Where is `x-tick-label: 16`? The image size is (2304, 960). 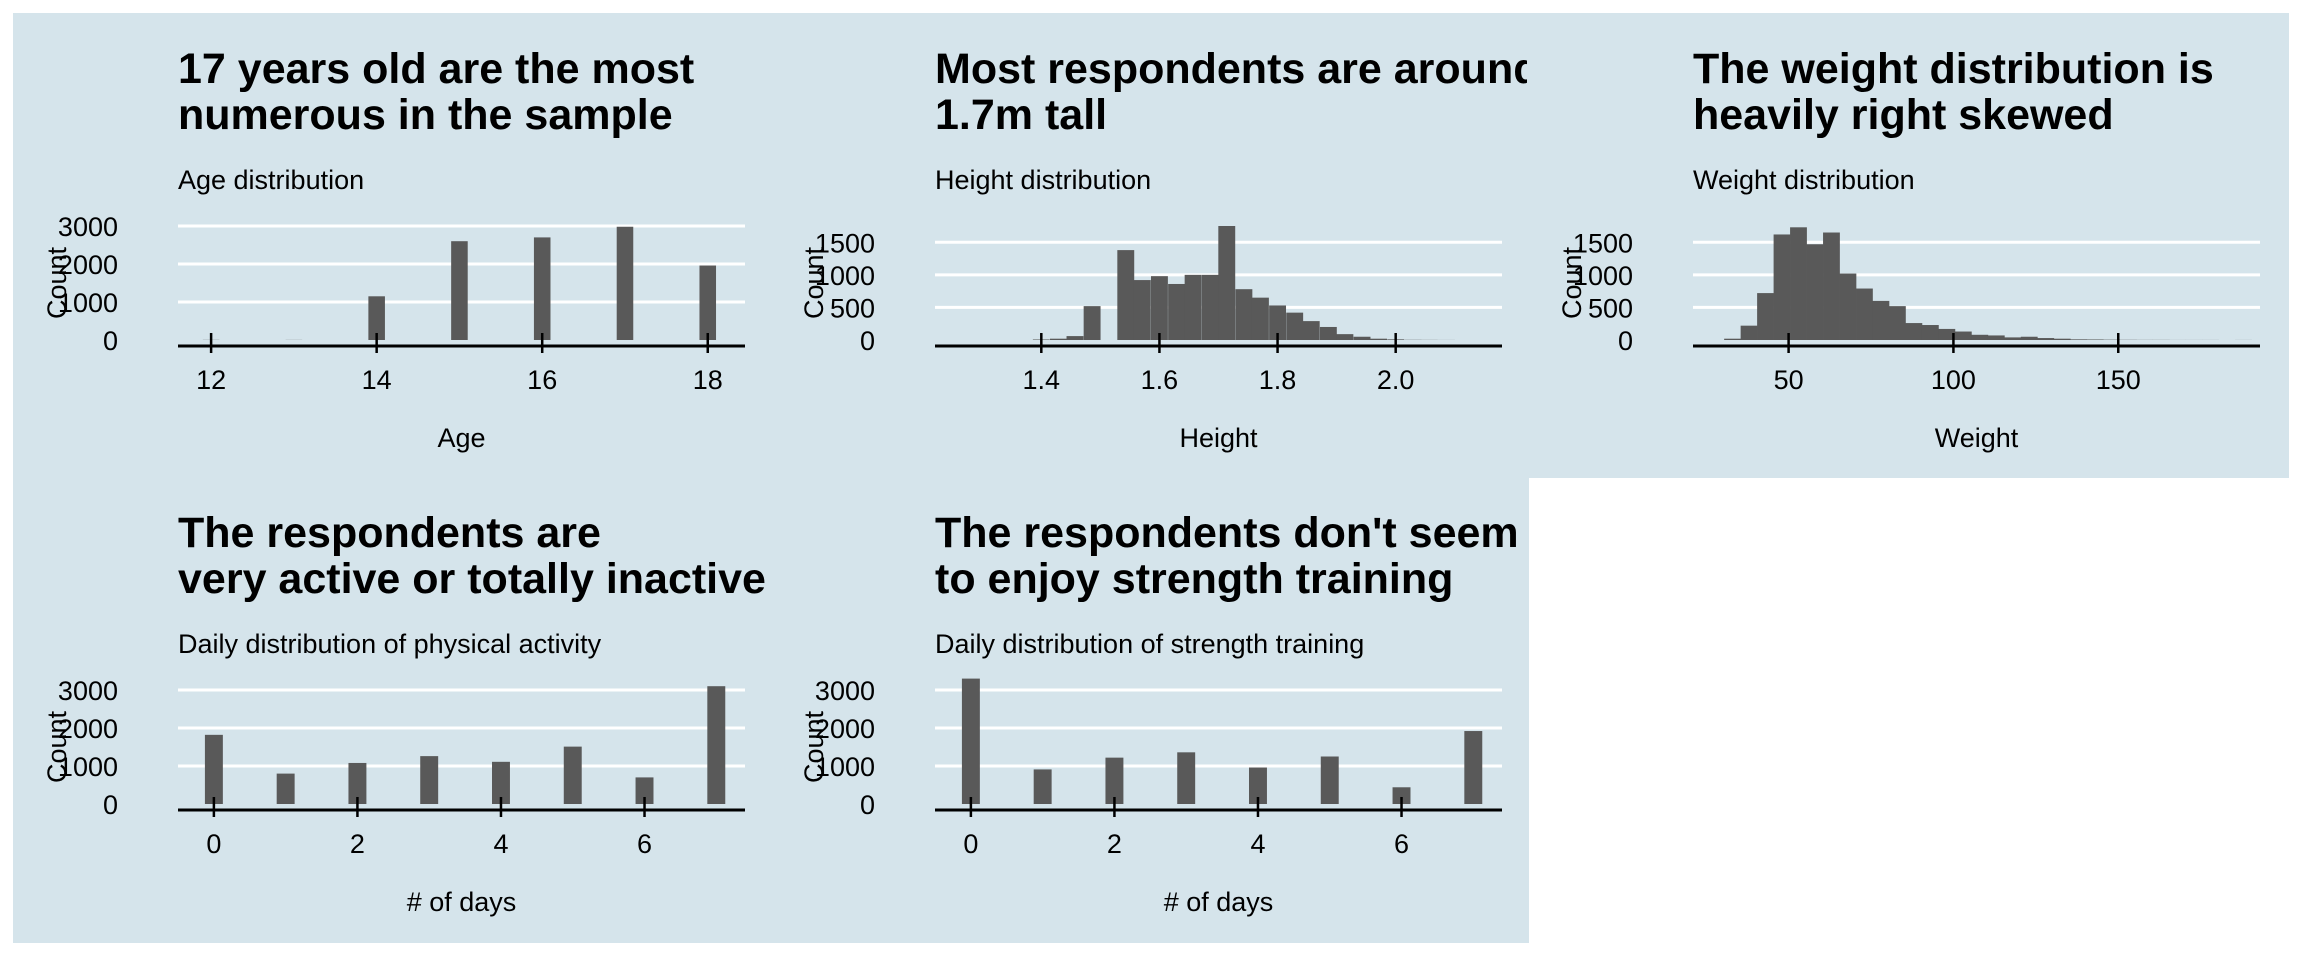 x-tick-label: 16 is located at coordinates (542, 380).